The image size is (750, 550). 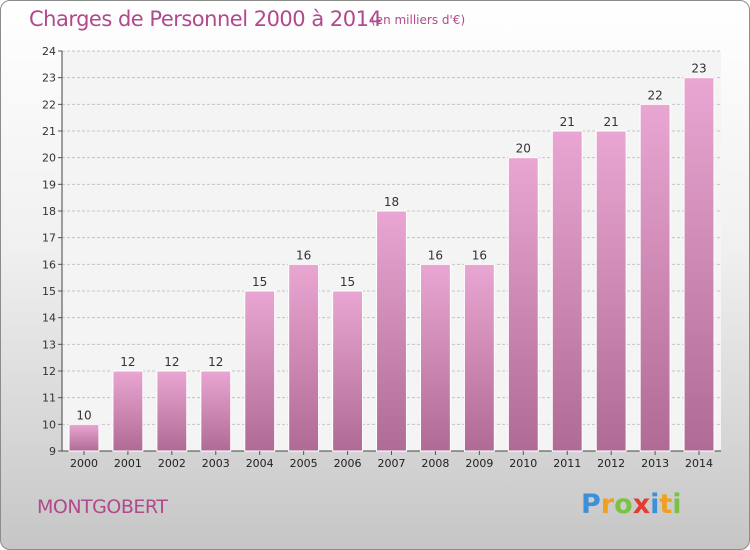 I want to click on x-tick-label: 2003, so click(x=216, y=463).